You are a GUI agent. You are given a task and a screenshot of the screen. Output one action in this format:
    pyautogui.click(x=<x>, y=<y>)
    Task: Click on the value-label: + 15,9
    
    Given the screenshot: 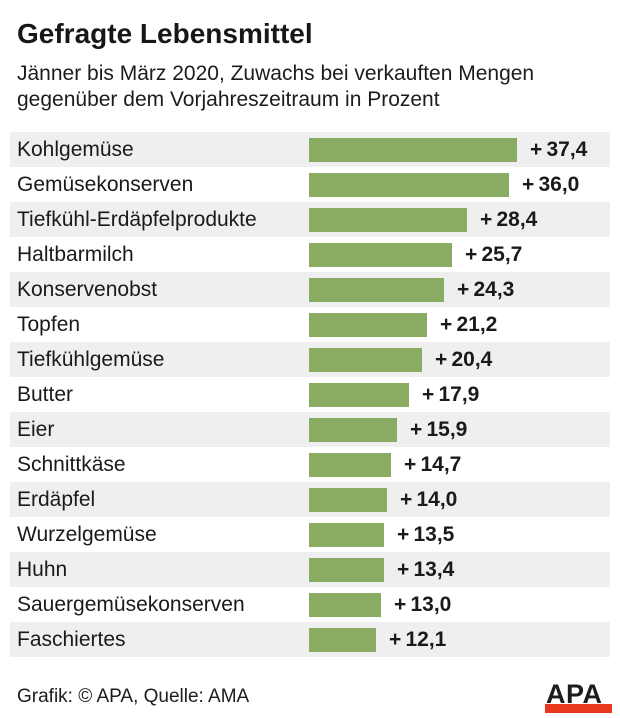 What is the action you would take?
    pyautogui.click(x=439, y=429)
    